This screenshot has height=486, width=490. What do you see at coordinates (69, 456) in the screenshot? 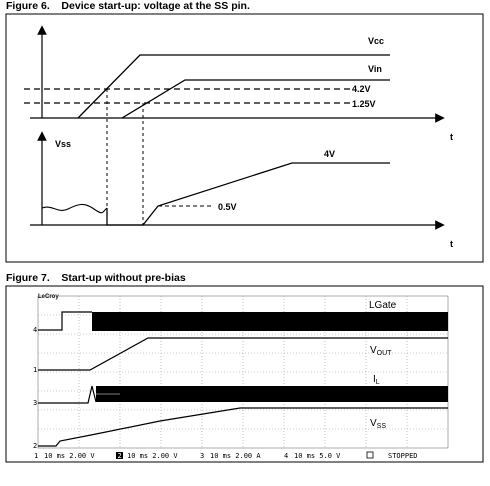
I see `status-ch1: 10 ms 2.00 V` at bounding box center [69, 456].